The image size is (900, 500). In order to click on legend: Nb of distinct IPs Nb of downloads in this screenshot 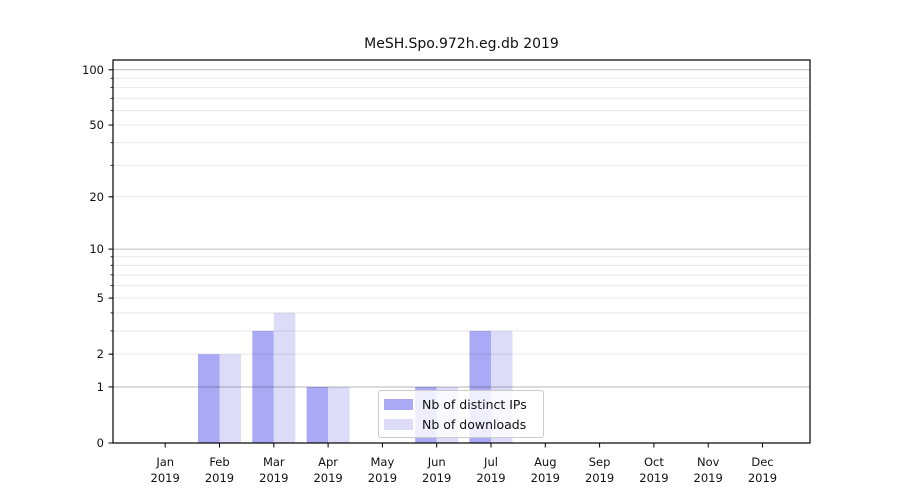, I will do `click(461, 414)`.